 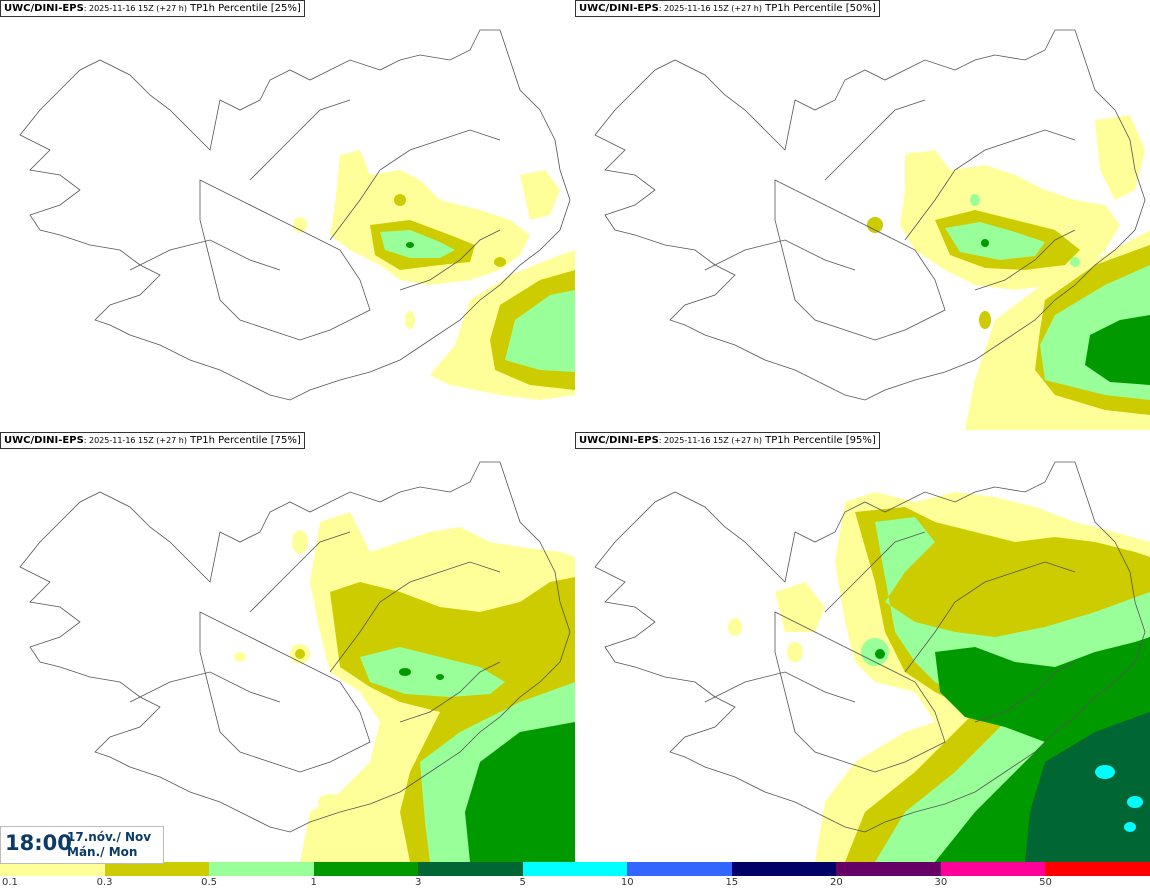 I want to click on valid-time: 18:00, so click(x=38, y=843).